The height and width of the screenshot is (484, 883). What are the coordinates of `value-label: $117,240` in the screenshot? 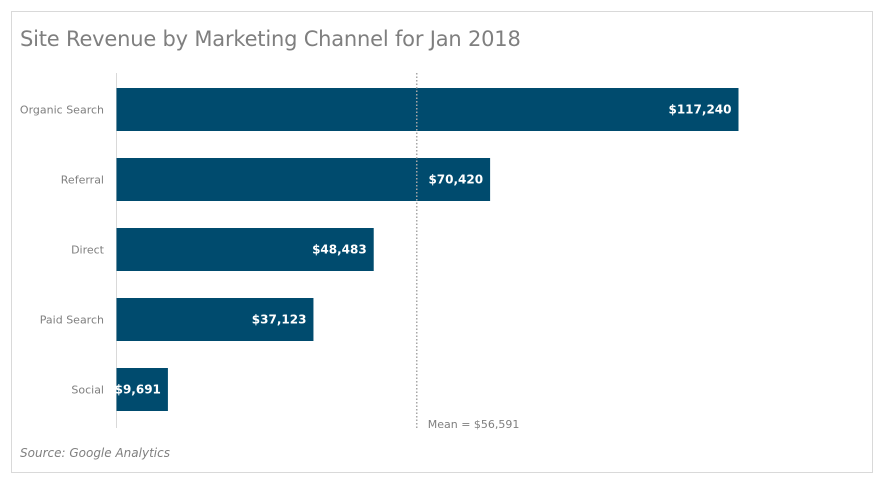 It's located at (699, 110).